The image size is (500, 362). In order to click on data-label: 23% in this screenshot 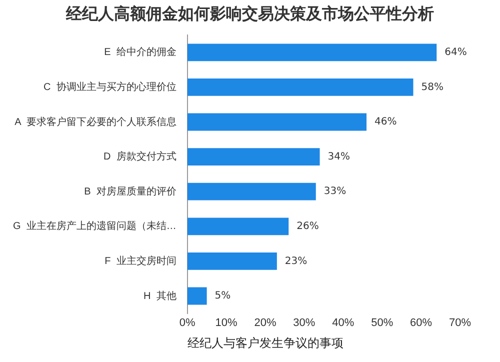, I will do `click(296, 261)`.